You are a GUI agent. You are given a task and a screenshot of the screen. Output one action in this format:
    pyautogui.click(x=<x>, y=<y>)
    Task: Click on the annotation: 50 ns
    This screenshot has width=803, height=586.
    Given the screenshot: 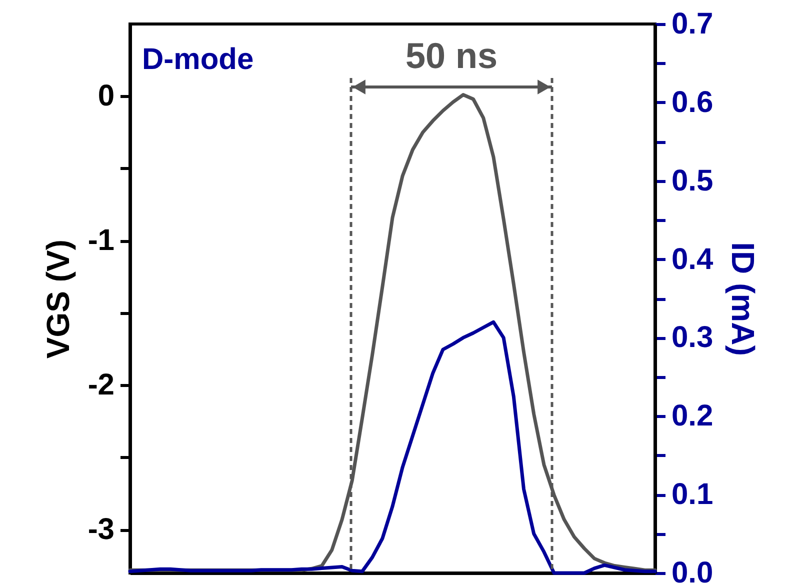 What is the action you would take?
    pyautogui.click(x=451, y=55)
    